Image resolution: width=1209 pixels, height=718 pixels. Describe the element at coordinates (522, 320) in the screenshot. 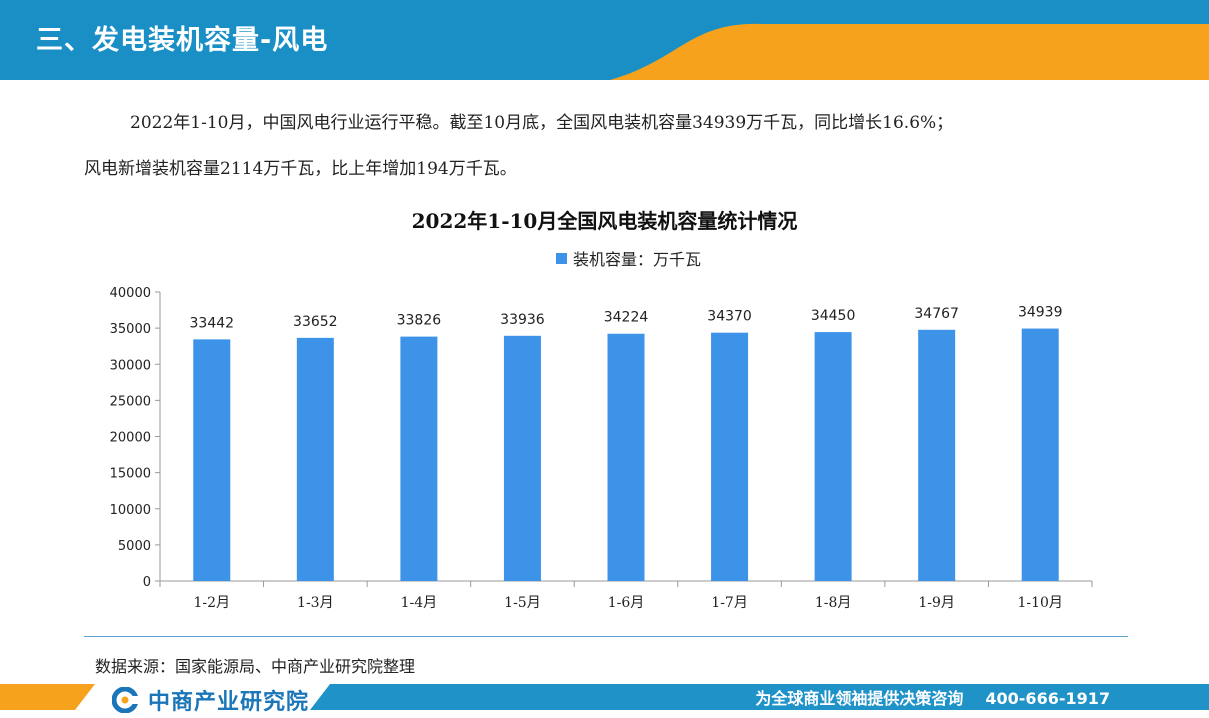

I see `data-label: 33936` at that location.